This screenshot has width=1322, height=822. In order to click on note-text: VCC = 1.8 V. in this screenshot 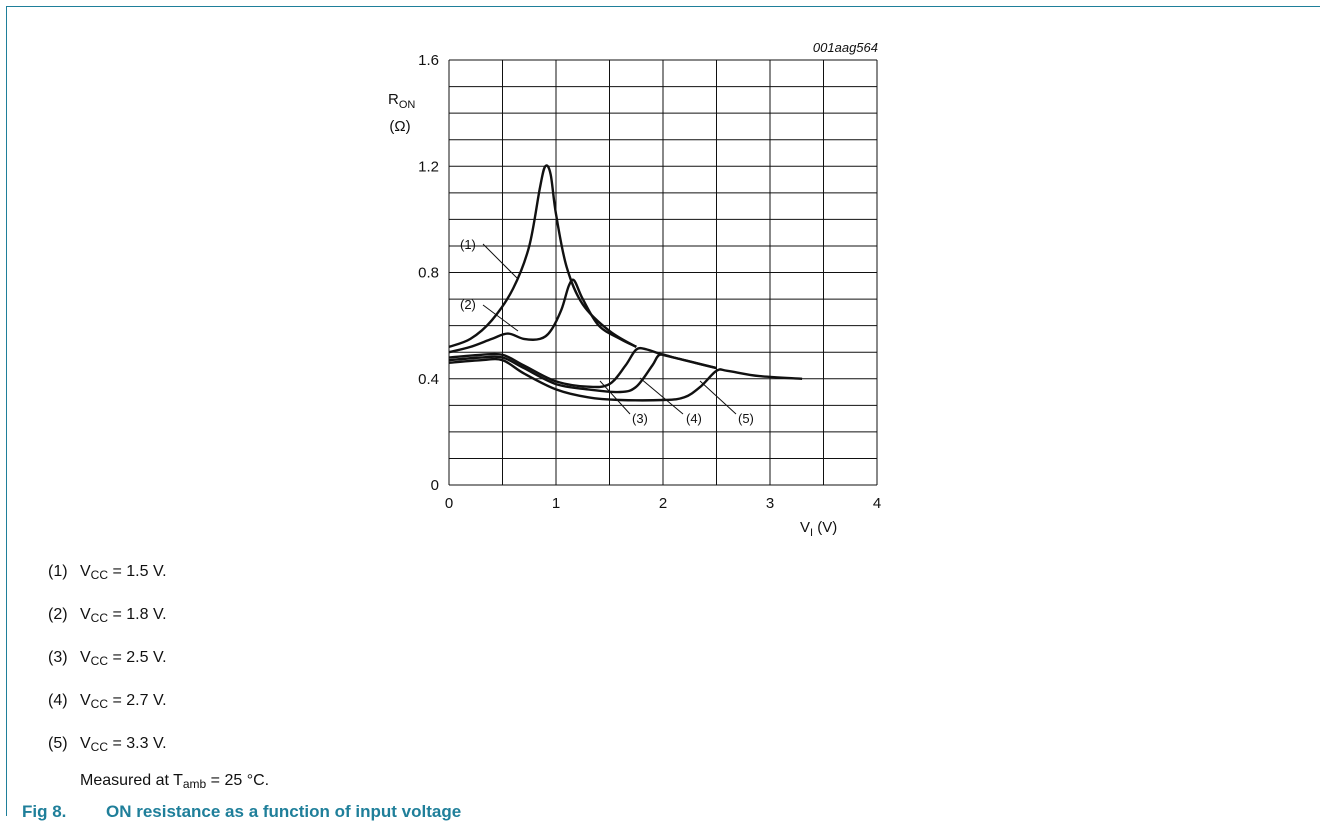, I will do `click(123, 615)`.